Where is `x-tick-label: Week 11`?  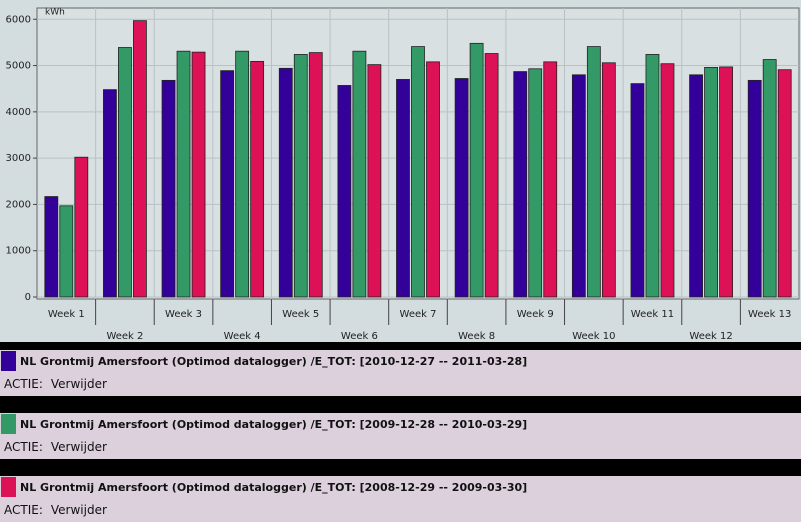
x-tick-label: Week 11 is located at coordinates (652, 314).